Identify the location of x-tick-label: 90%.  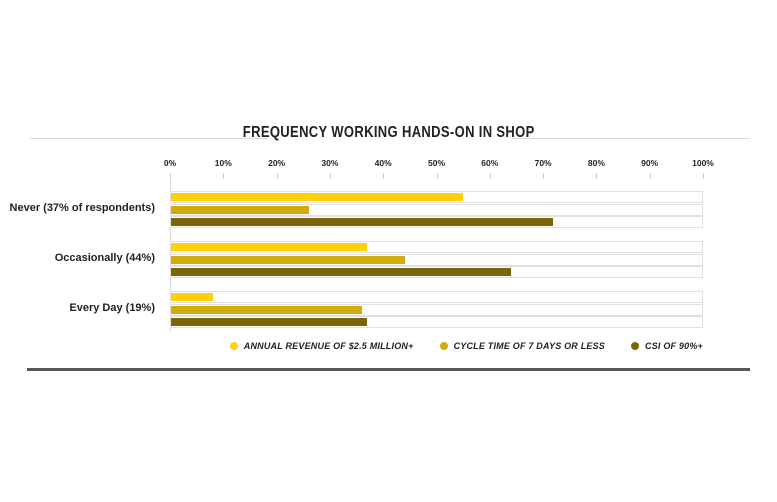
(650, 163).